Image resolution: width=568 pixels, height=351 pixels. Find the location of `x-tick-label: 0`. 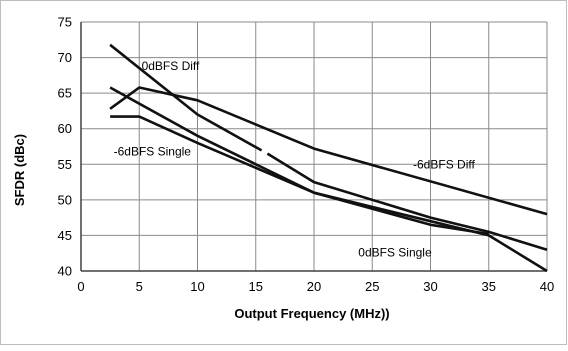

x-tick-label: 0 is located at coordinates (80, 286).